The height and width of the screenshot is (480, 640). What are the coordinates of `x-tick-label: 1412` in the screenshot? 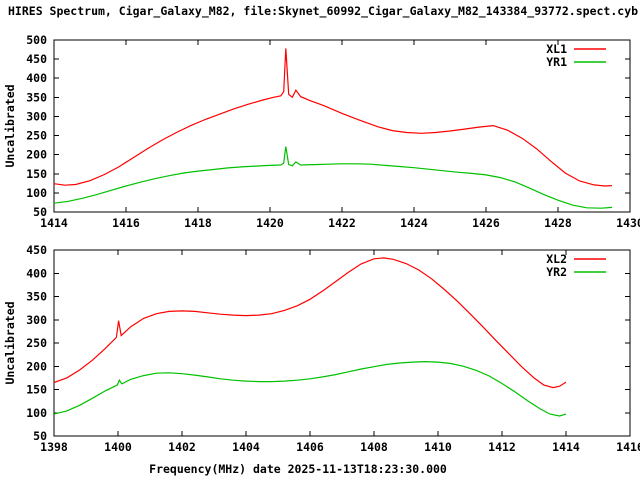 It's located at (502, 447).